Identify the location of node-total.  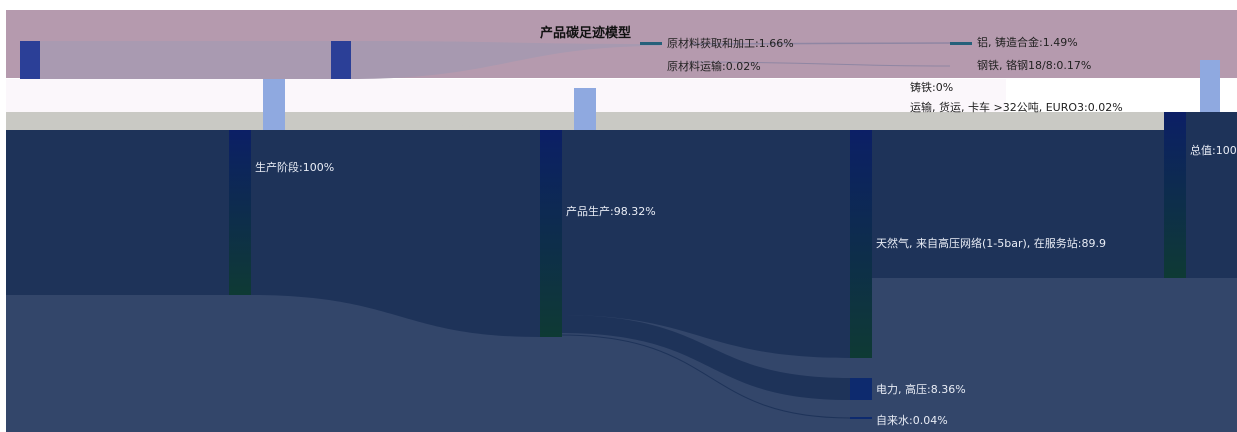
(1175, 195).